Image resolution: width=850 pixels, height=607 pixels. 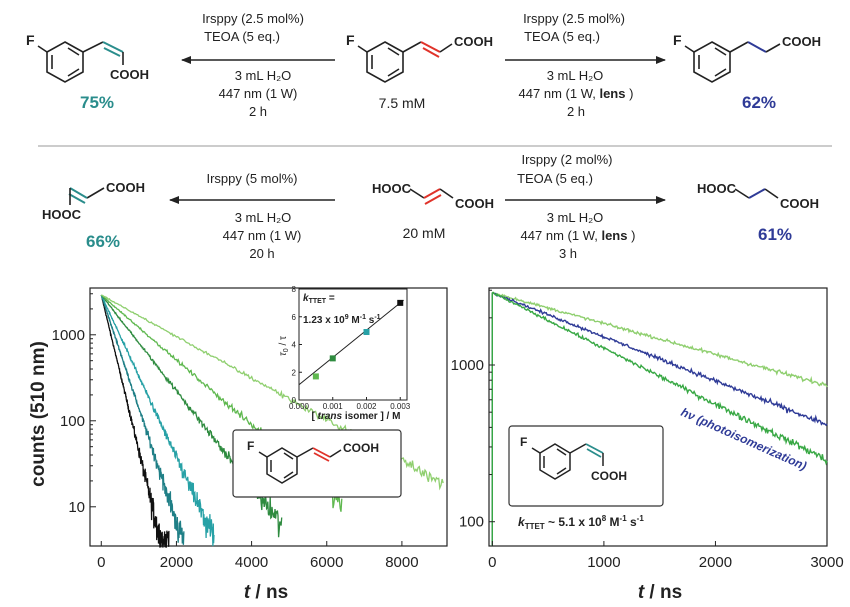 I want to click on inset-k-line1: kTTET =, so click(x=319, y=299).